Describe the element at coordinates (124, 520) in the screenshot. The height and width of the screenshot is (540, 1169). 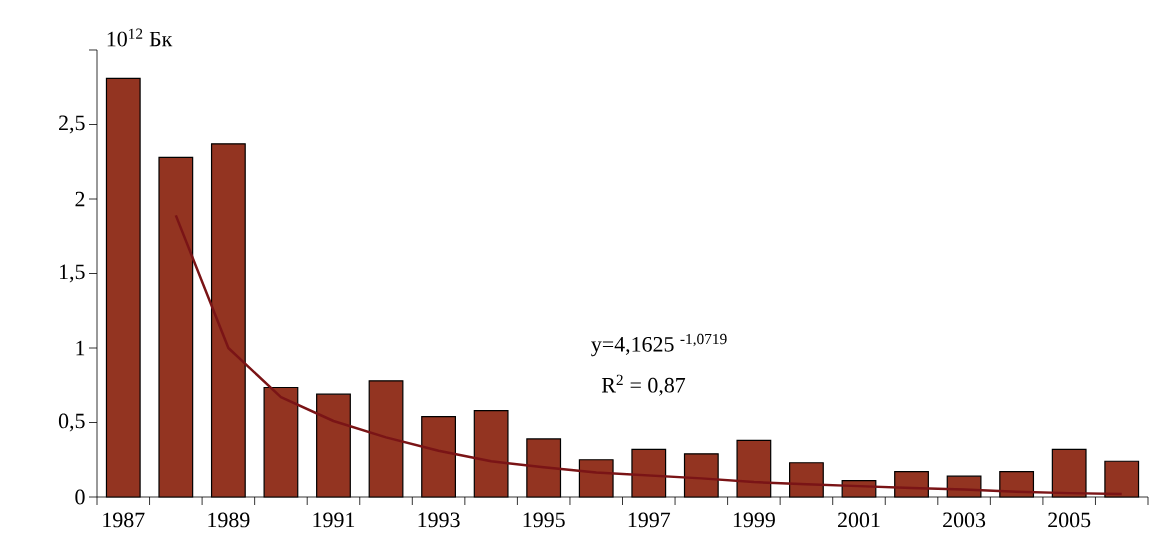
I see `x-tick-label: 1987` at that location.